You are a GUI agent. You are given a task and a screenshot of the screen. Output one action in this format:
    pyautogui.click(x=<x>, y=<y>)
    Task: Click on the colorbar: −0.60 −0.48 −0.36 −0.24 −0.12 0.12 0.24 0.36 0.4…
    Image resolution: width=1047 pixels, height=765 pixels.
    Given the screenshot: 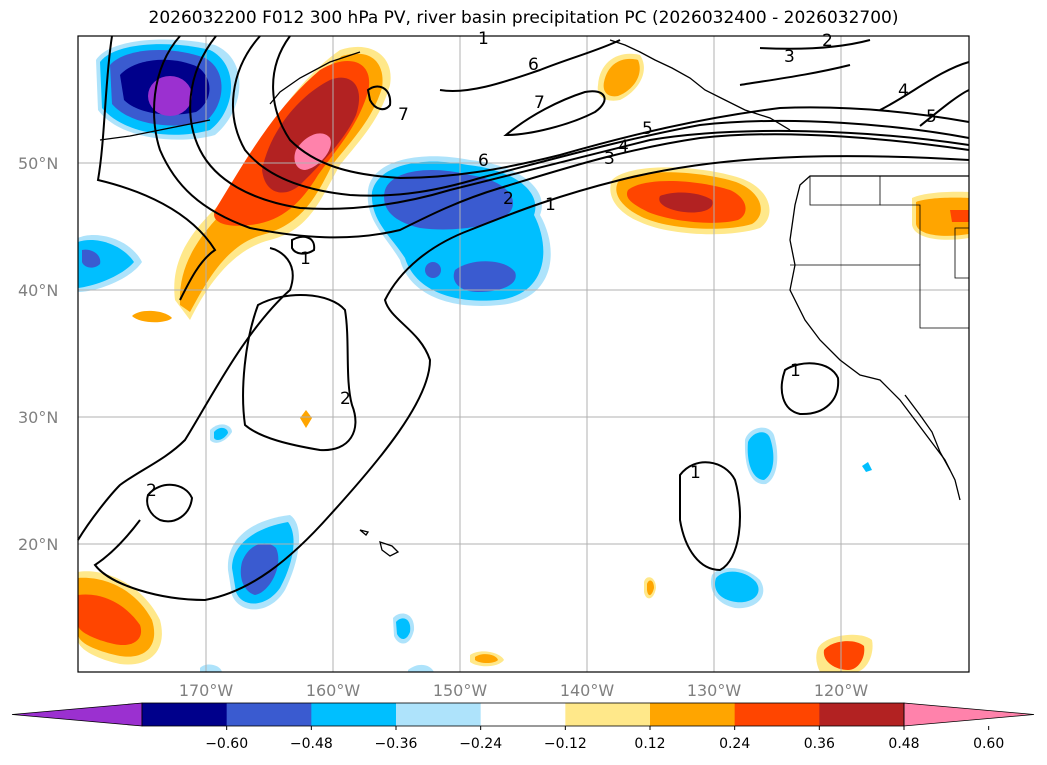 What is the action you would take?
    pyautogui.click(x=523, y=727)
    